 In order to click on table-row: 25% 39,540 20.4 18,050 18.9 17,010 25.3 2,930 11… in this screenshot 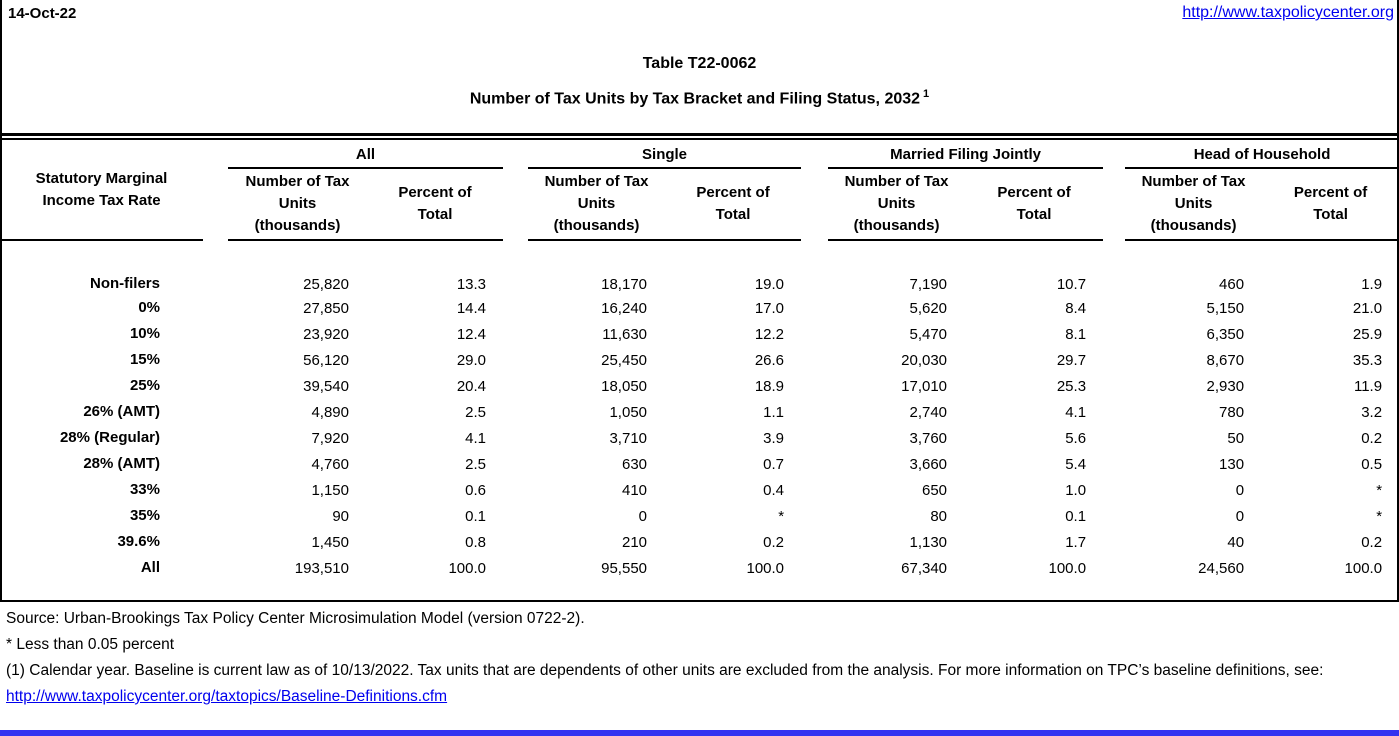, I will do `click(699, 386)`.